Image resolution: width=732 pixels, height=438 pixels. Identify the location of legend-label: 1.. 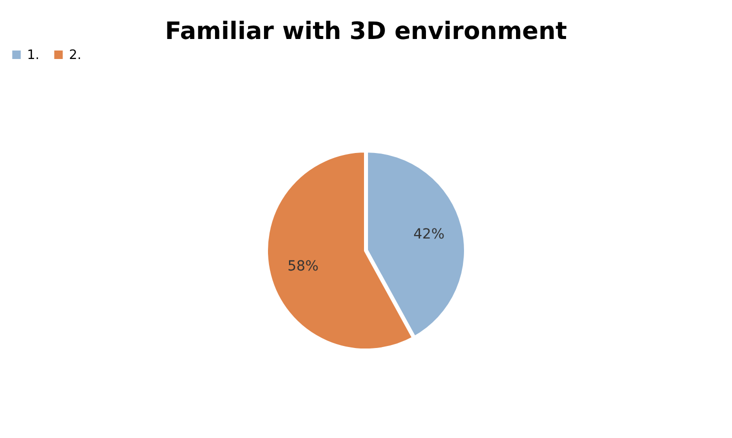
(33, 55).